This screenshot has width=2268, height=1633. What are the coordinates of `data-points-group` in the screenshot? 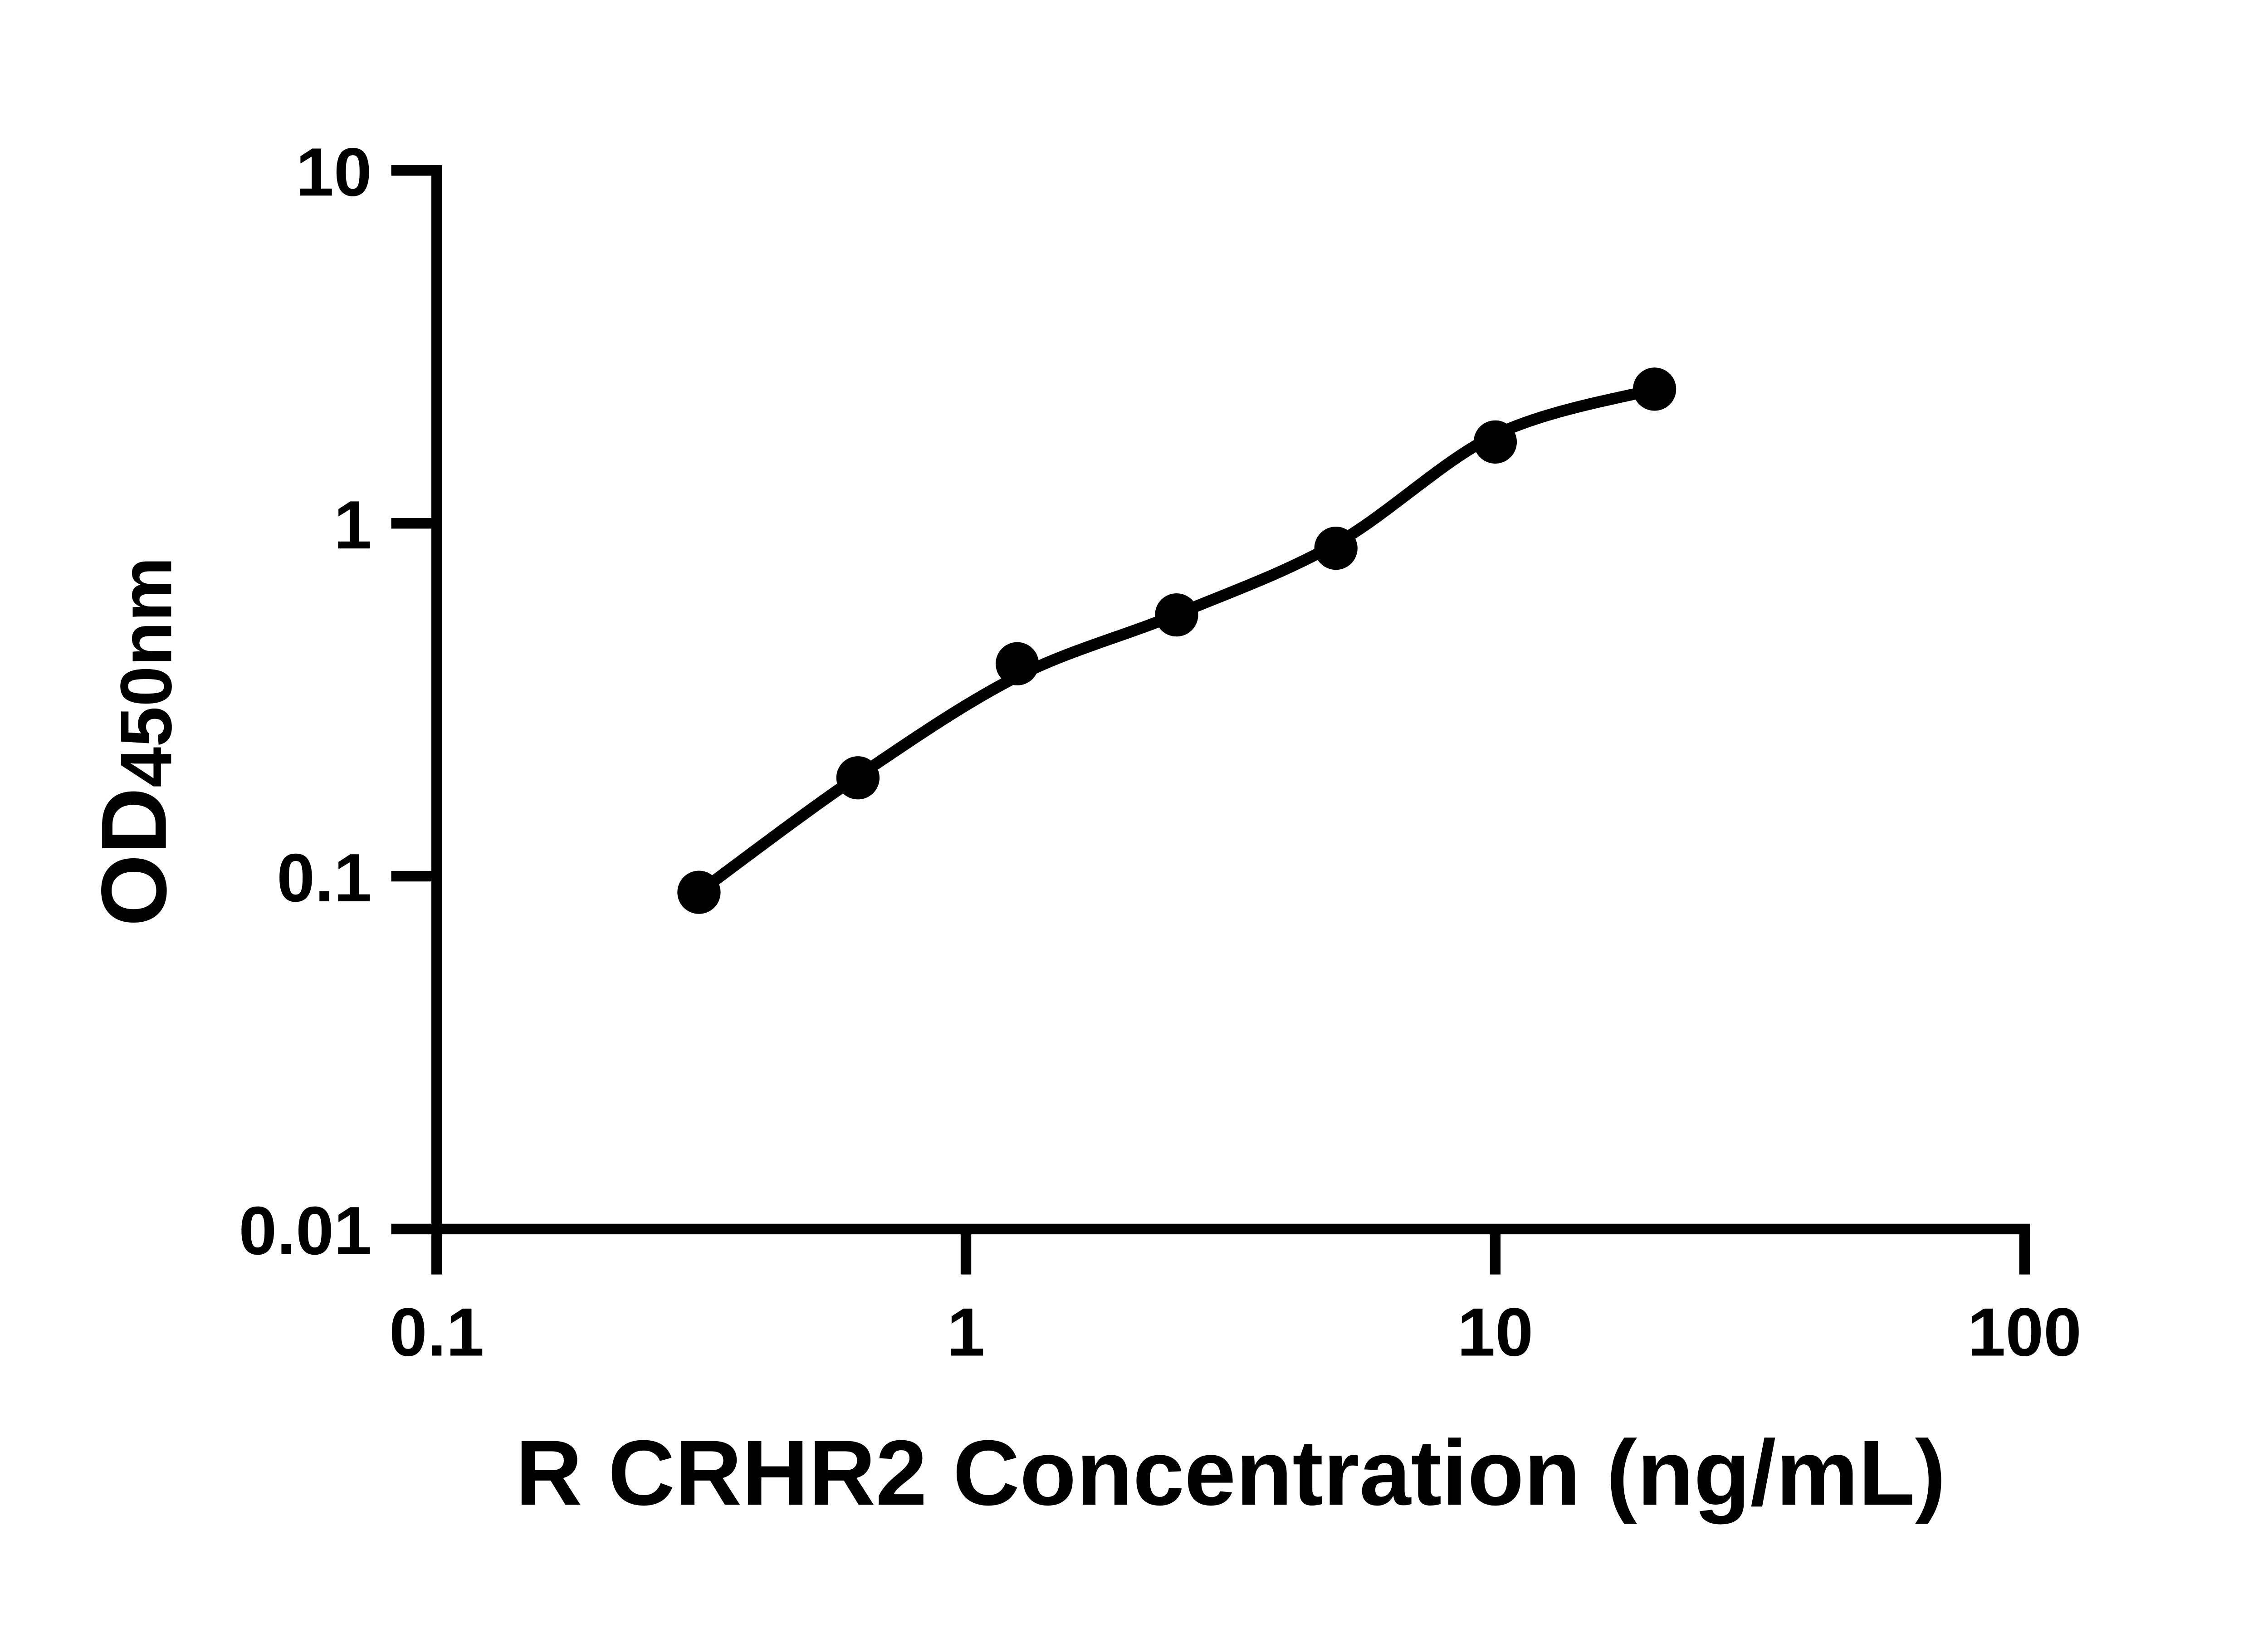 It's located at (1177, 640).